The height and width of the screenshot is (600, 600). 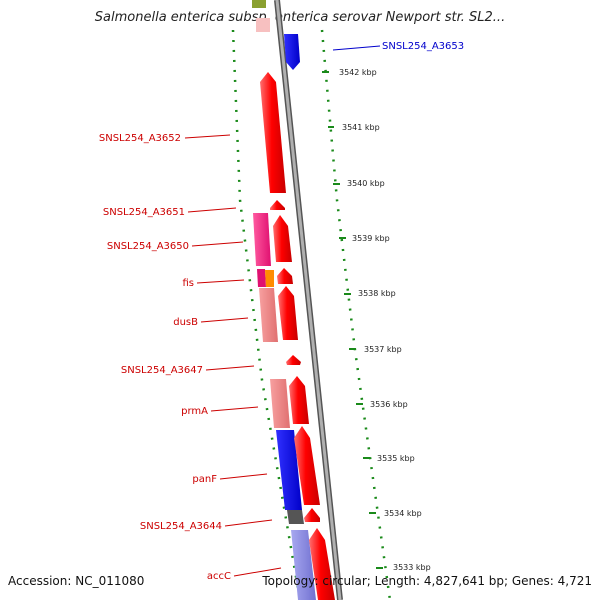 I want to click on genome-backbone, so click(x=308, y=300).